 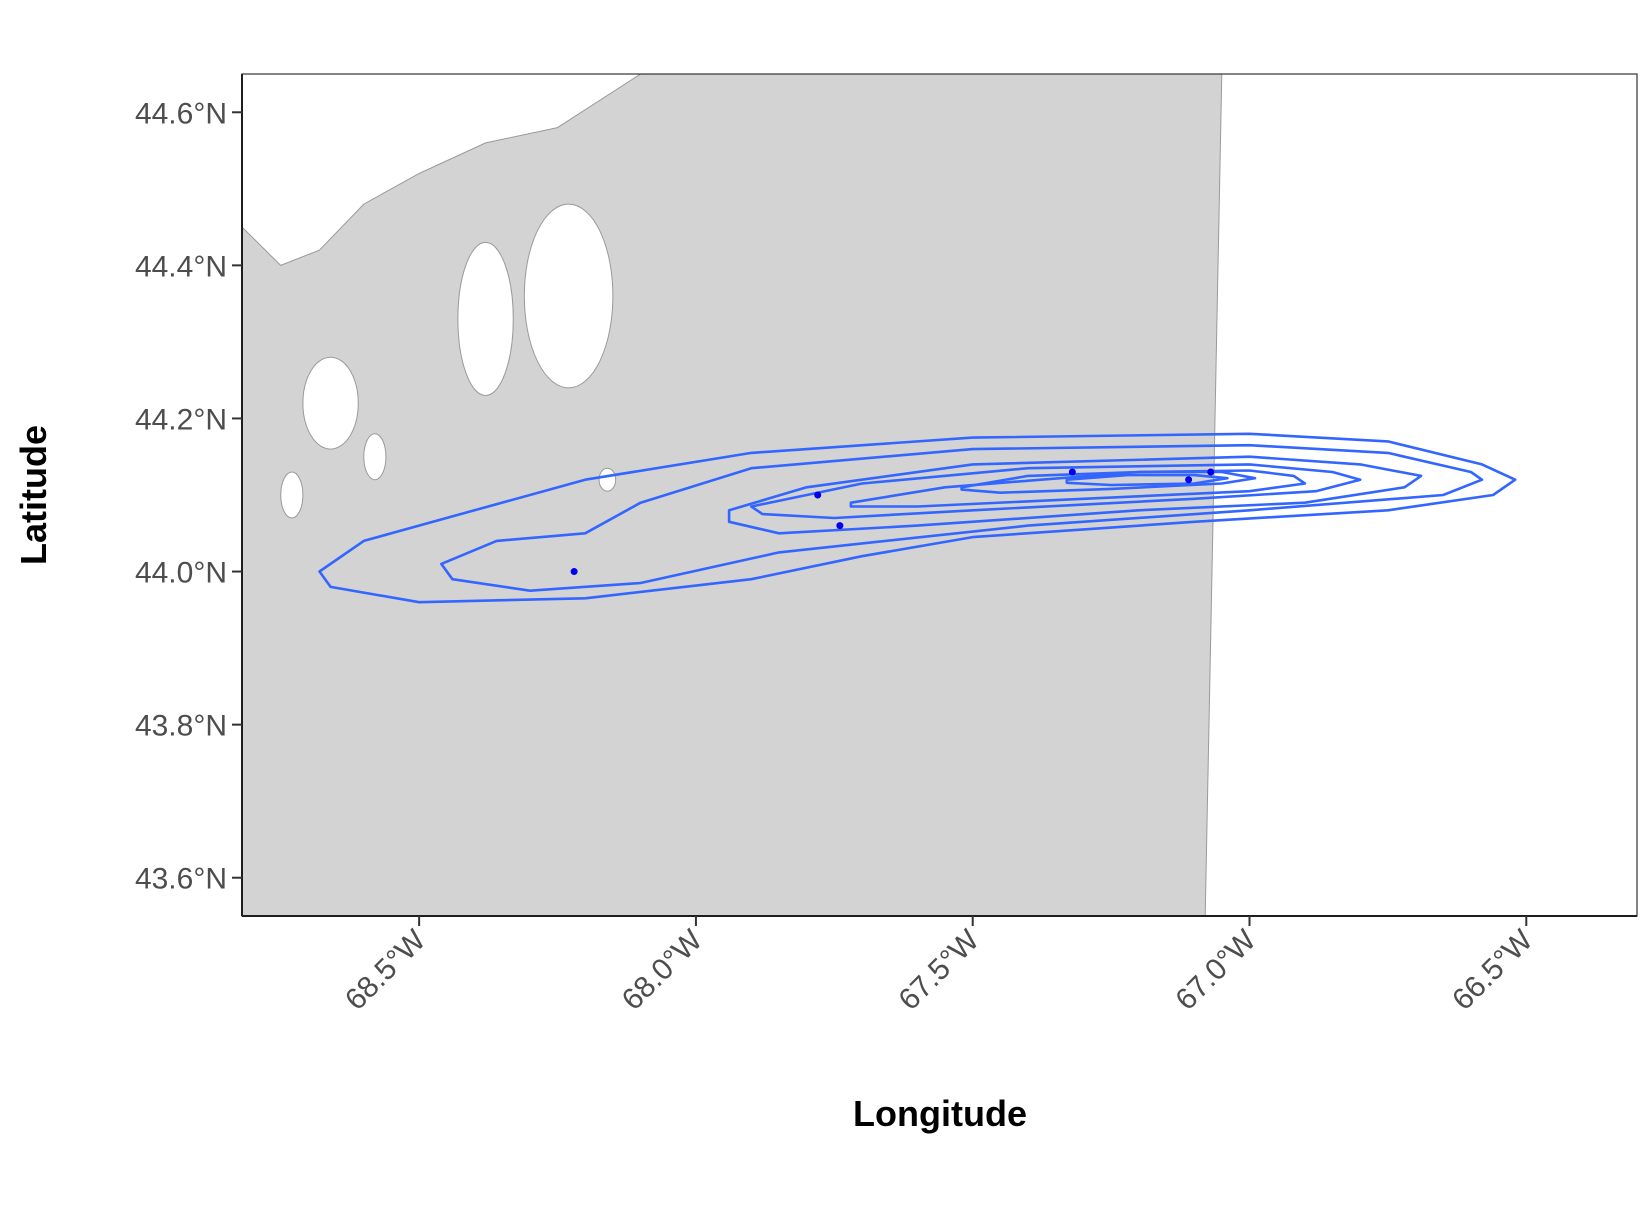 What do you see at coordinates (181, 573) in the screenshot?
I see `y-tick-label-3: 44.0°N` at bounding box center [181, 573].